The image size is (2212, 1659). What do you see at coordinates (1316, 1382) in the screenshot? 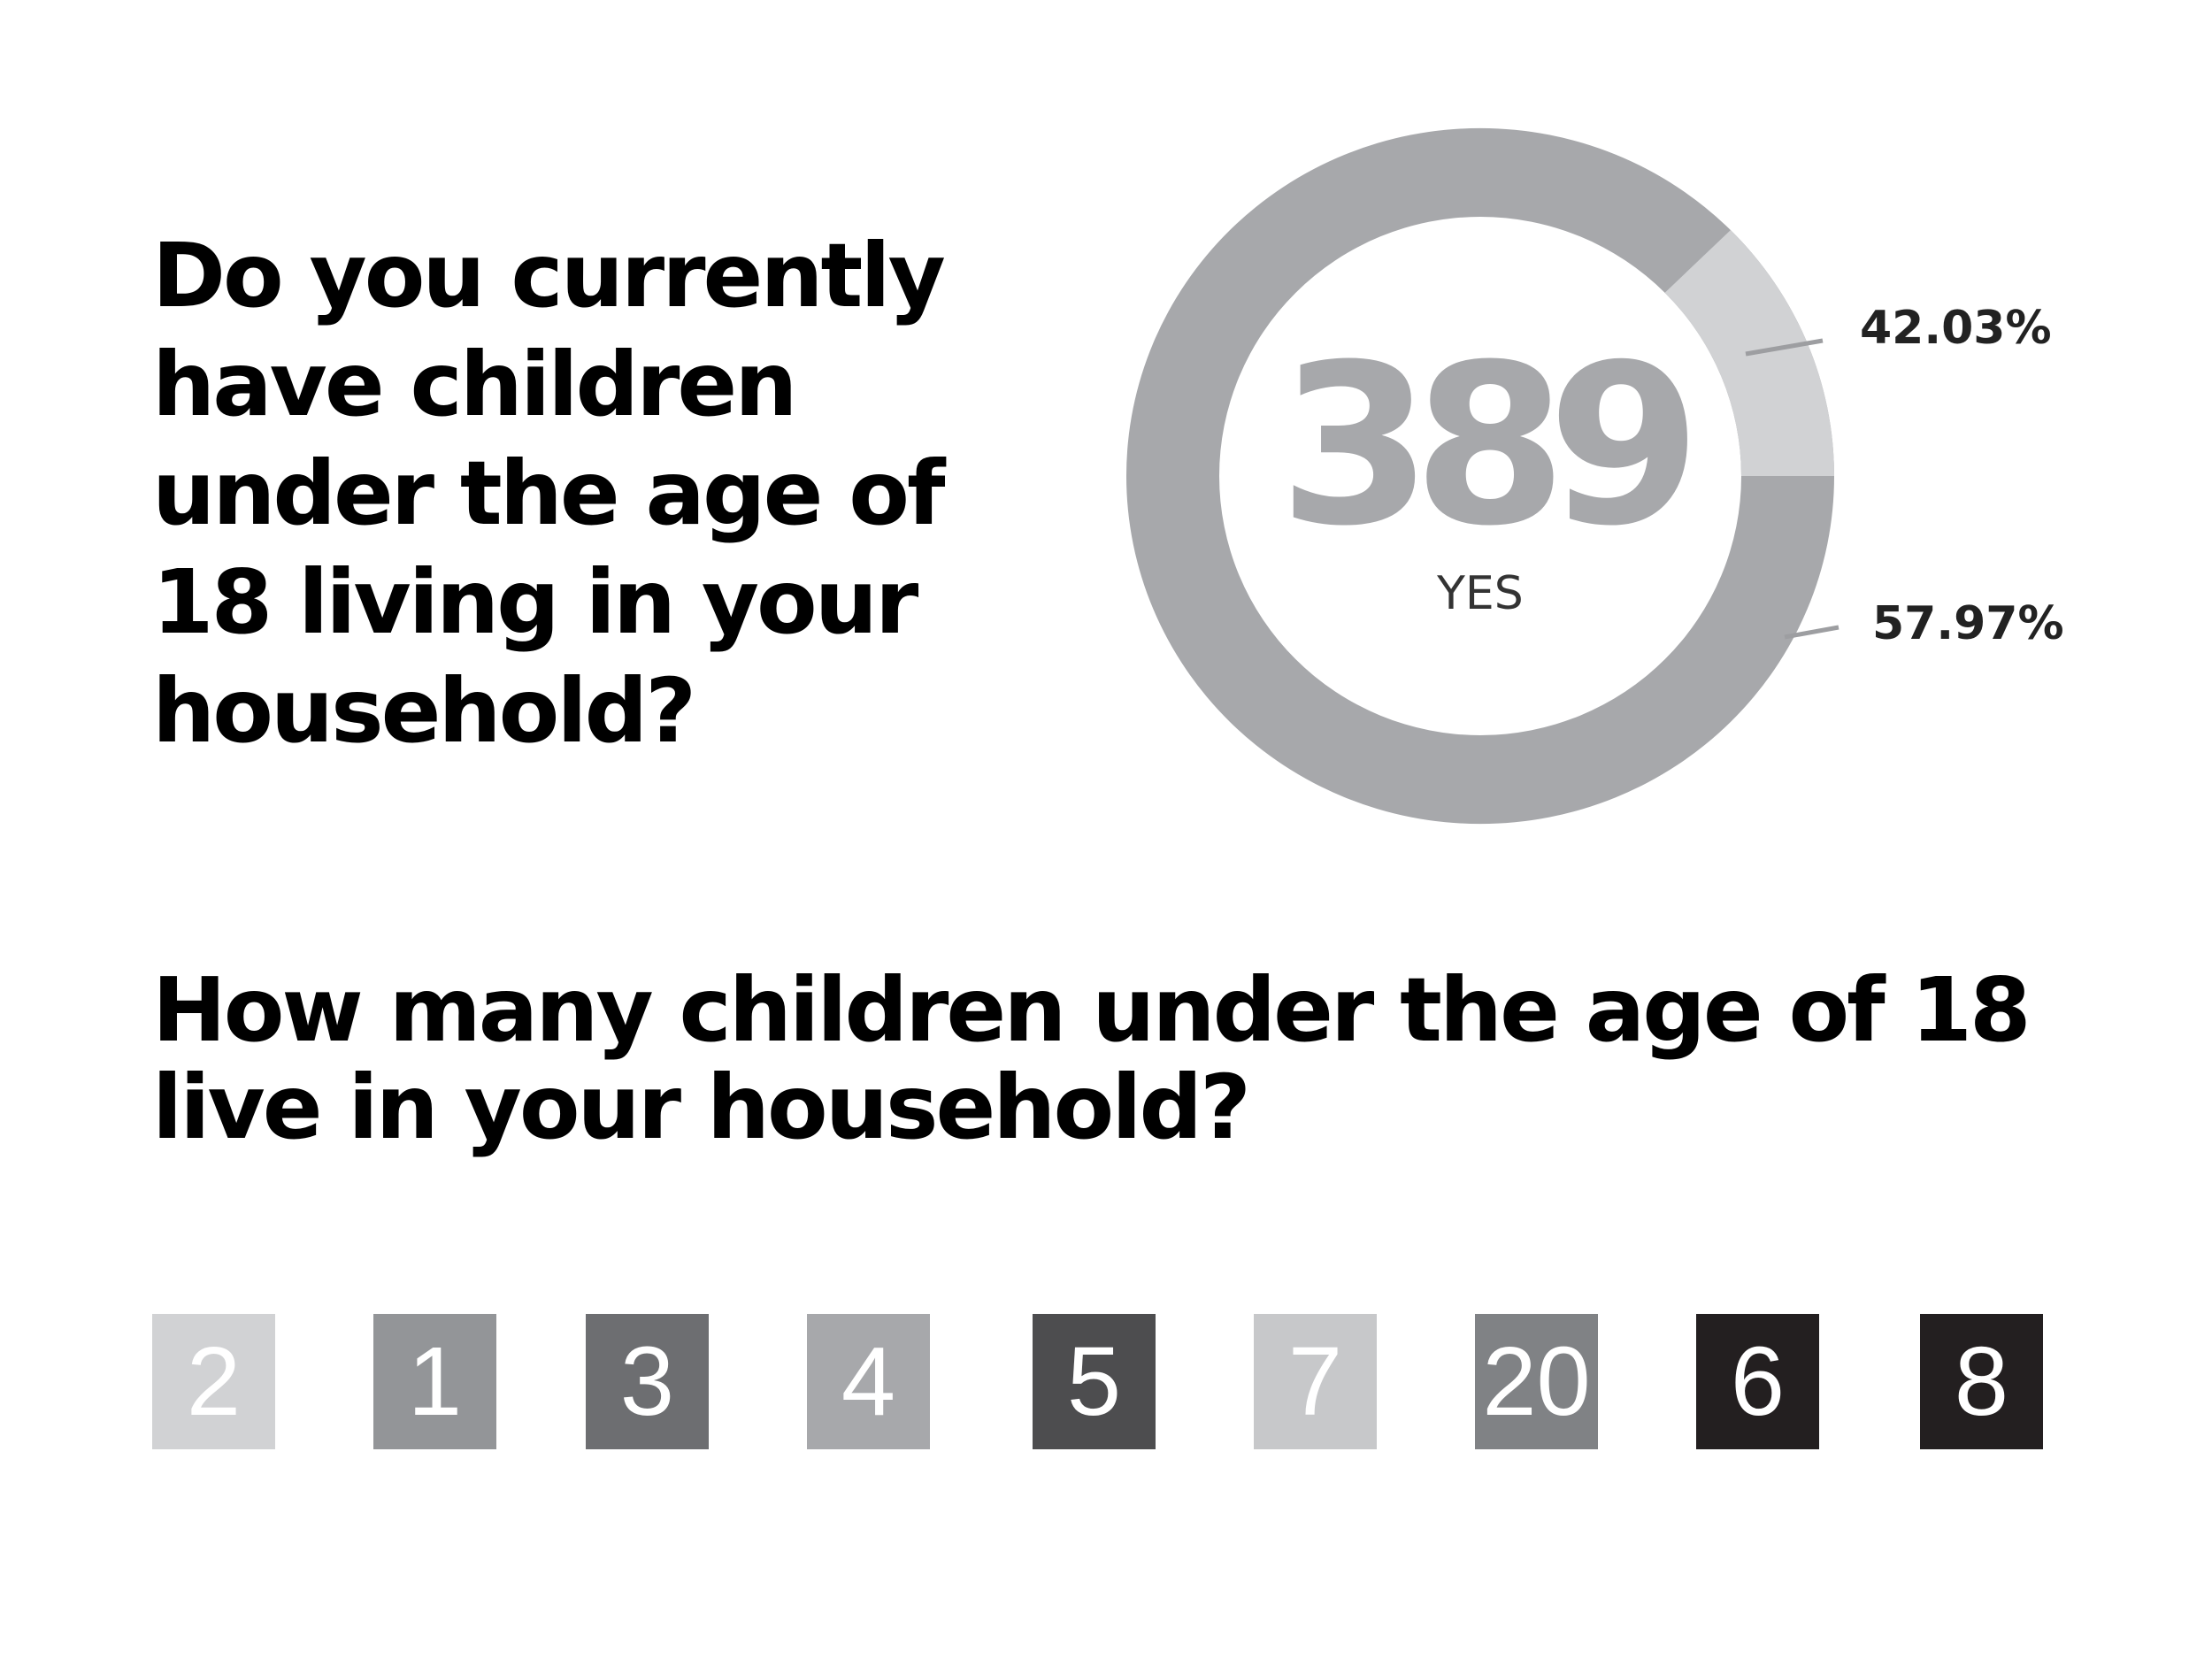
I see `count-box-7: 7` at bounding box center [1316, 1382].